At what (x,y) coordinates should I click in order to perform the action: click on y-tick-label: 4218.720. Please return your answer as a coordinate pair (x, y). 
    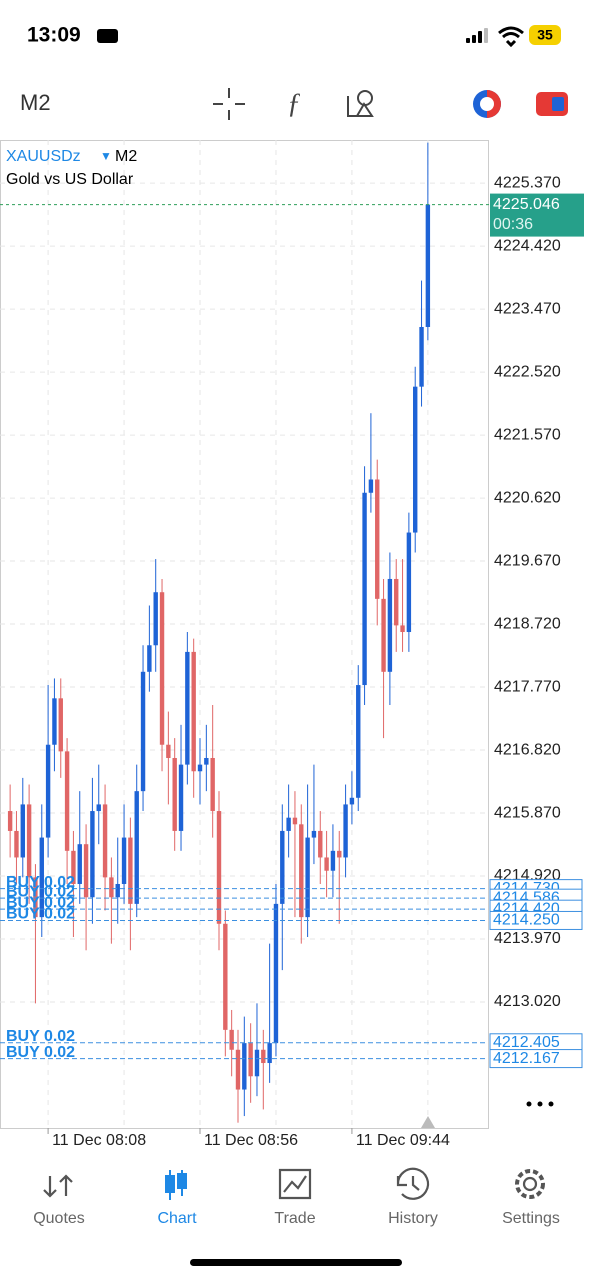
    Looking at the image, I should click on (527, 623).